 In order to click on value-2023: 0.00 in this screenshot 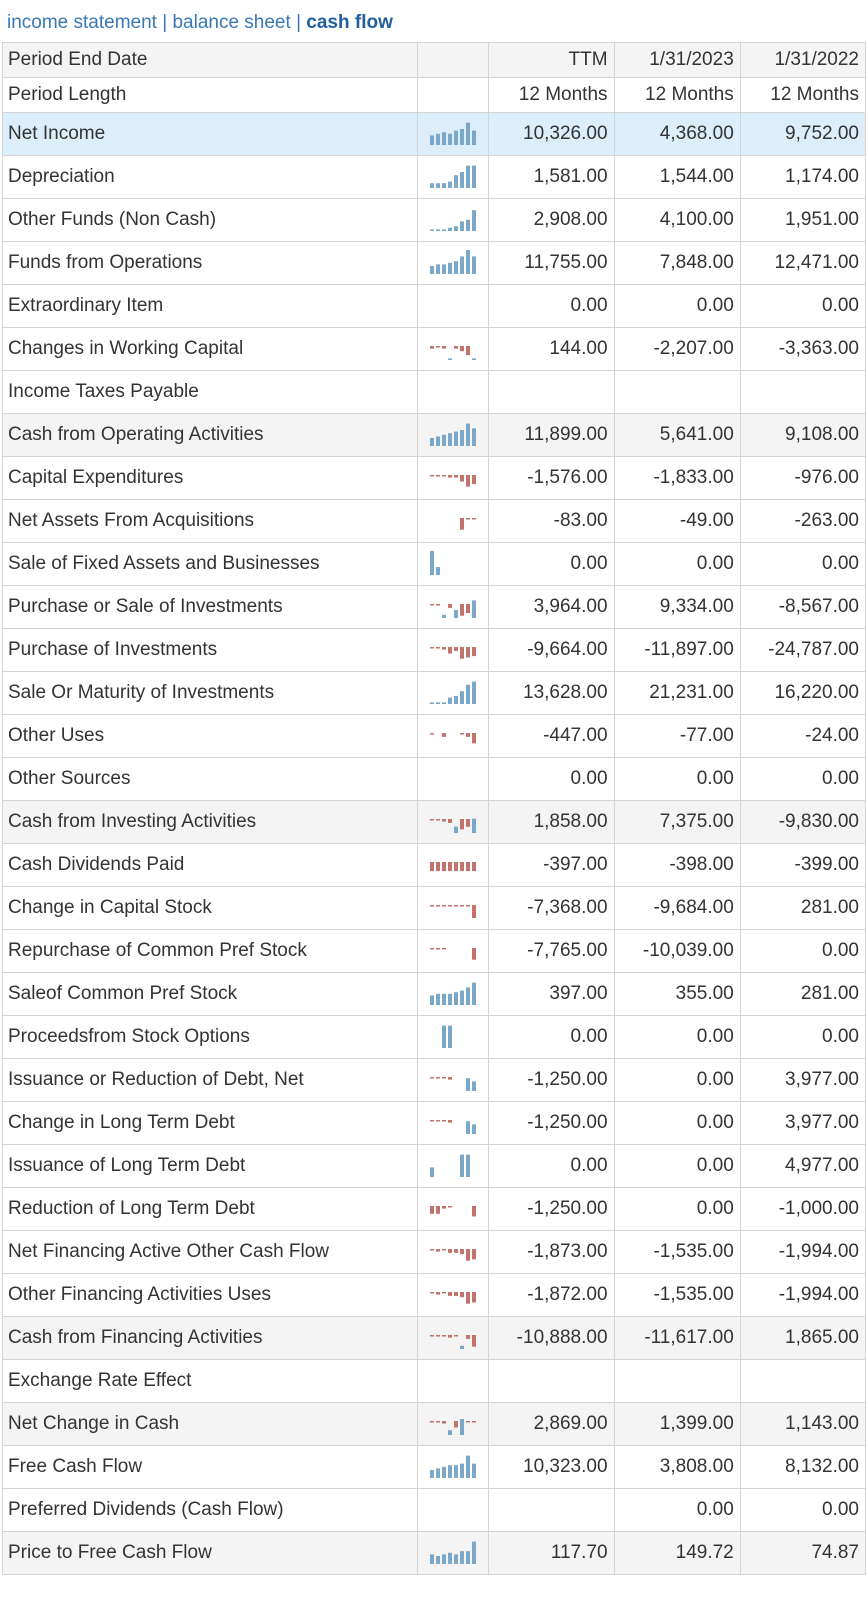, I will do `click(677, 1037)`.